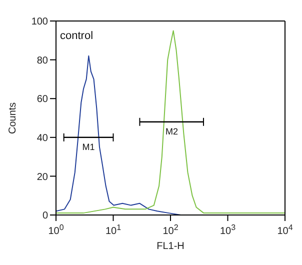  Describe the element at coordinates (42, 60) in the screenshot. I see `y-tick-label: 80` at that location.